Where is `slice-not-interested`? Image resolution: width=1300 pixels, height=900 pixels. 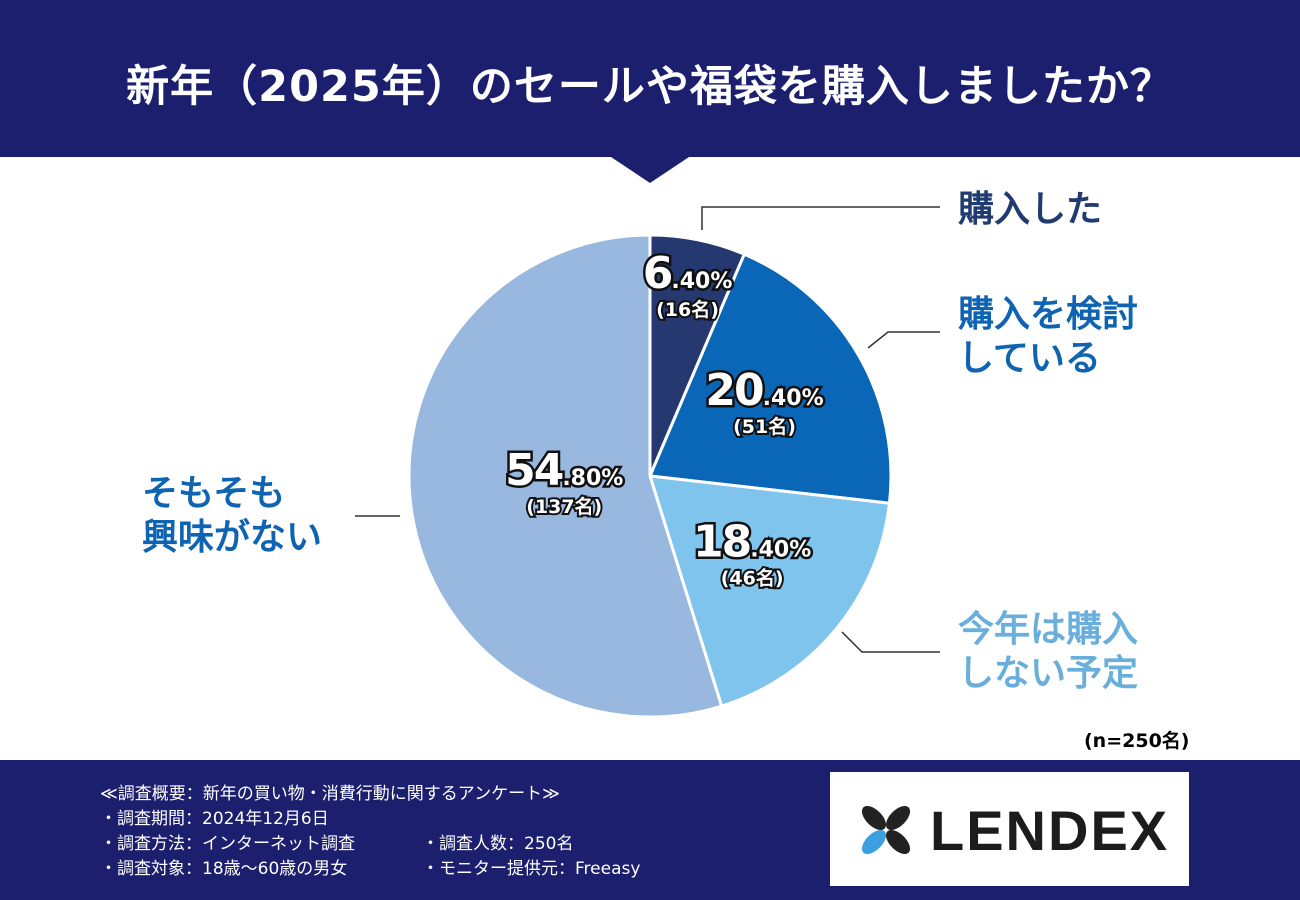
slice-not-interested is located at coordinates (565, 476).